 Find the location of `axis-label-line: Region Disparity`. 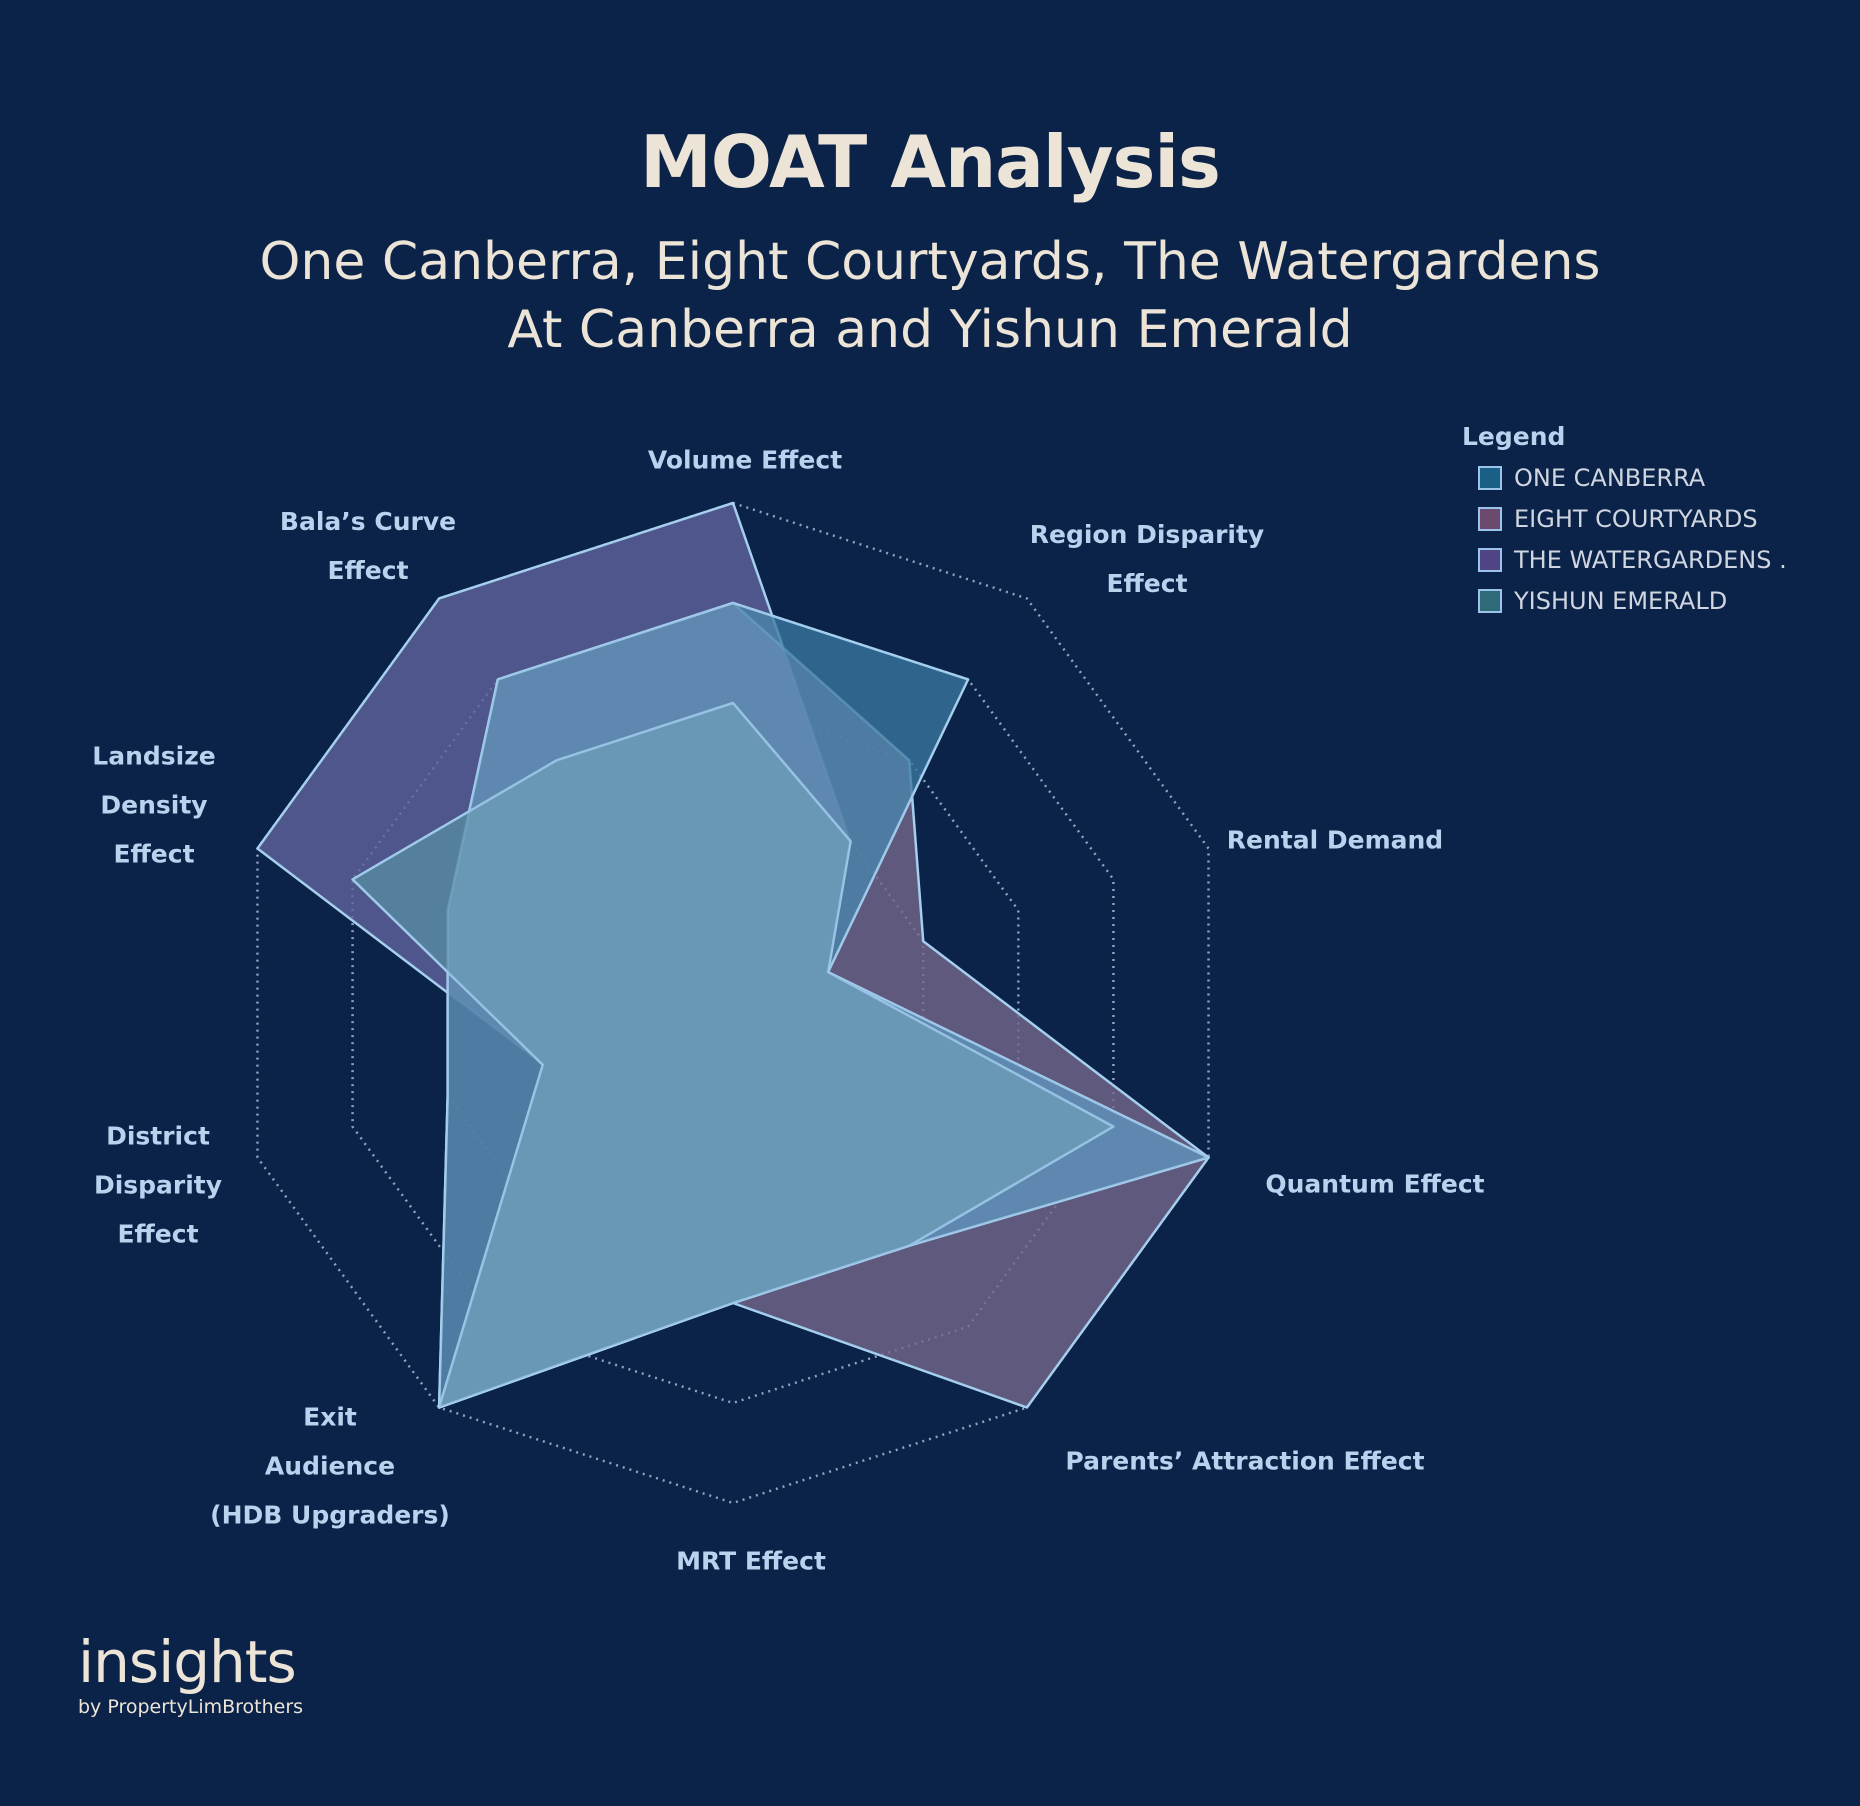

axis-label-line: Region Disparity is located at coordinates (1147, 534).